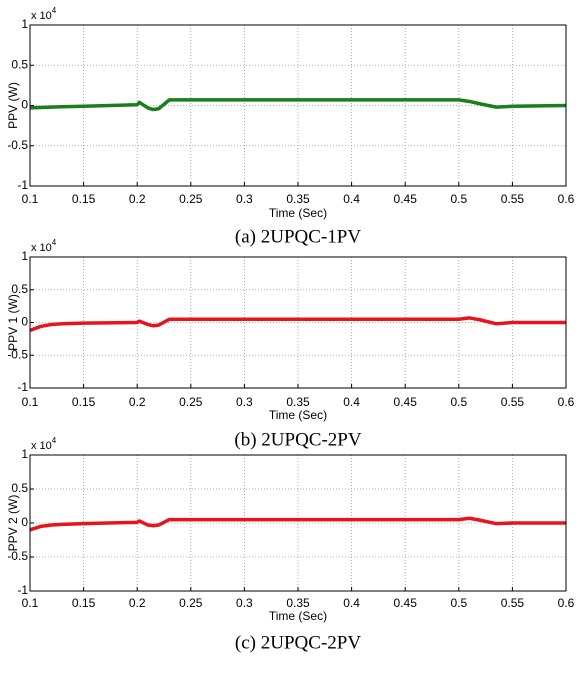 The image size is (581, 697). I want to click on y-axis-label: PPV (W), so click(13, 105).